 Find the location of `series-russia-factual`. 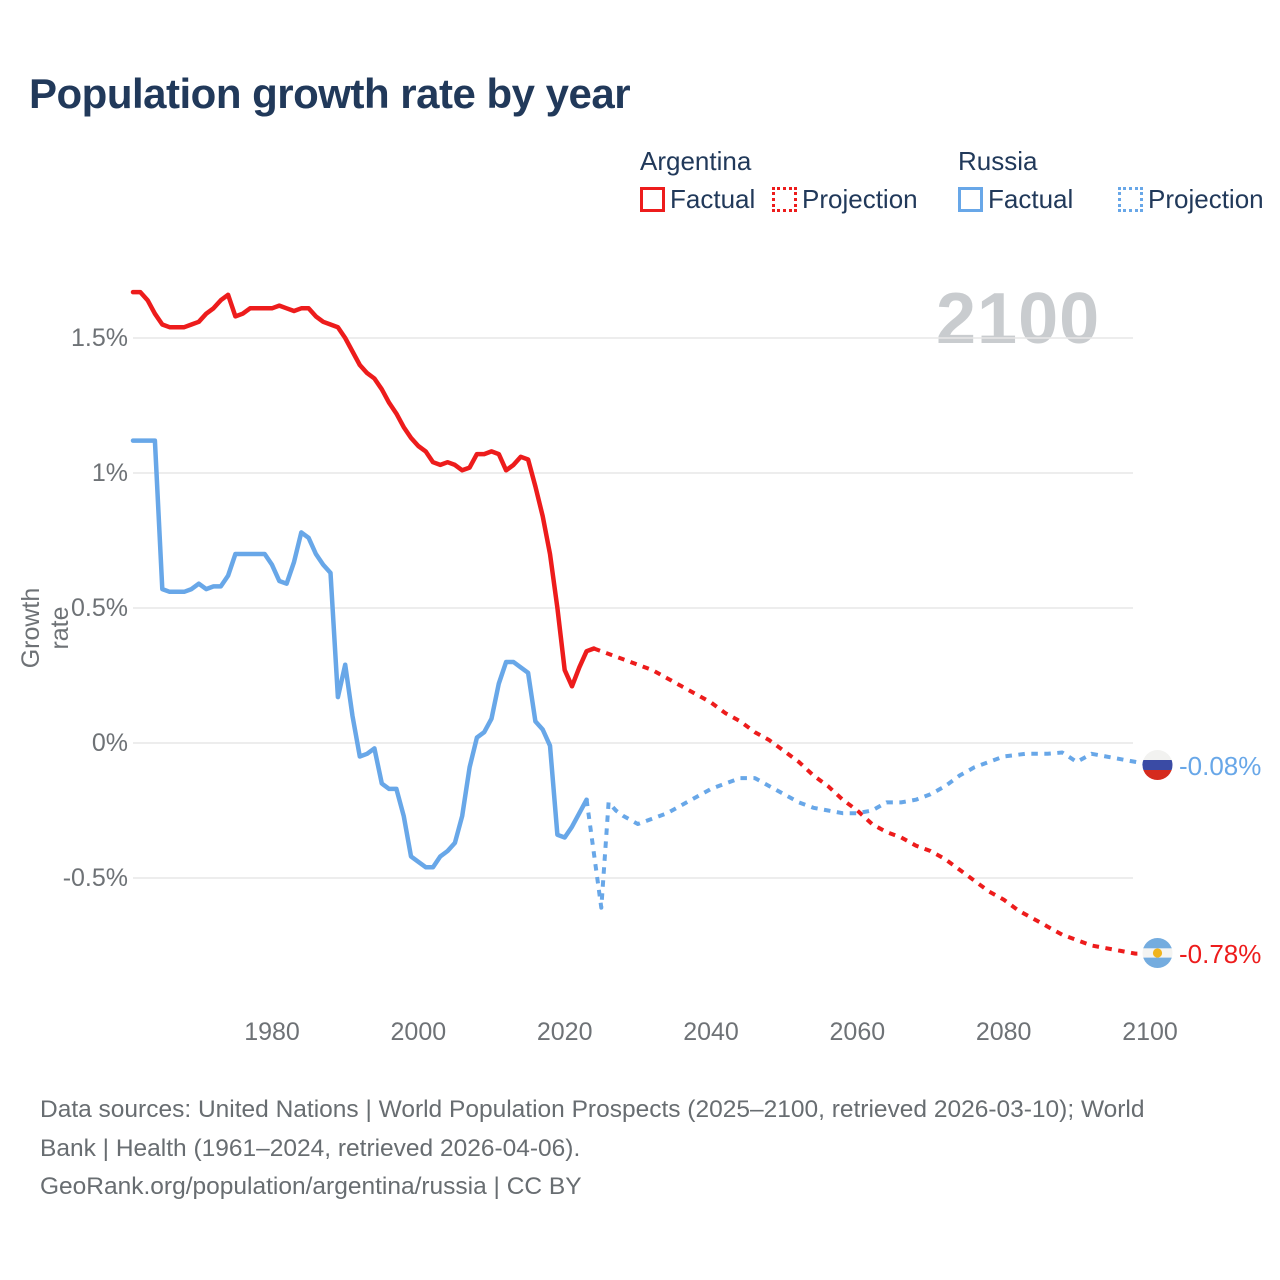

series-russia-factual is located at coordinates (359, 654).